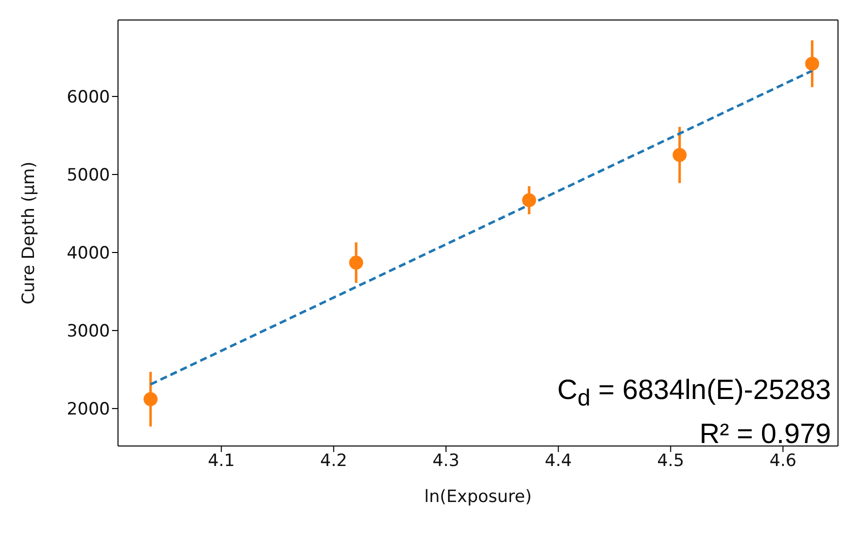 The image size is (847, 556). Describe the element at coordinates (221, 461) in the screenshot. I see `x-tick-label: 4.1` at that location.